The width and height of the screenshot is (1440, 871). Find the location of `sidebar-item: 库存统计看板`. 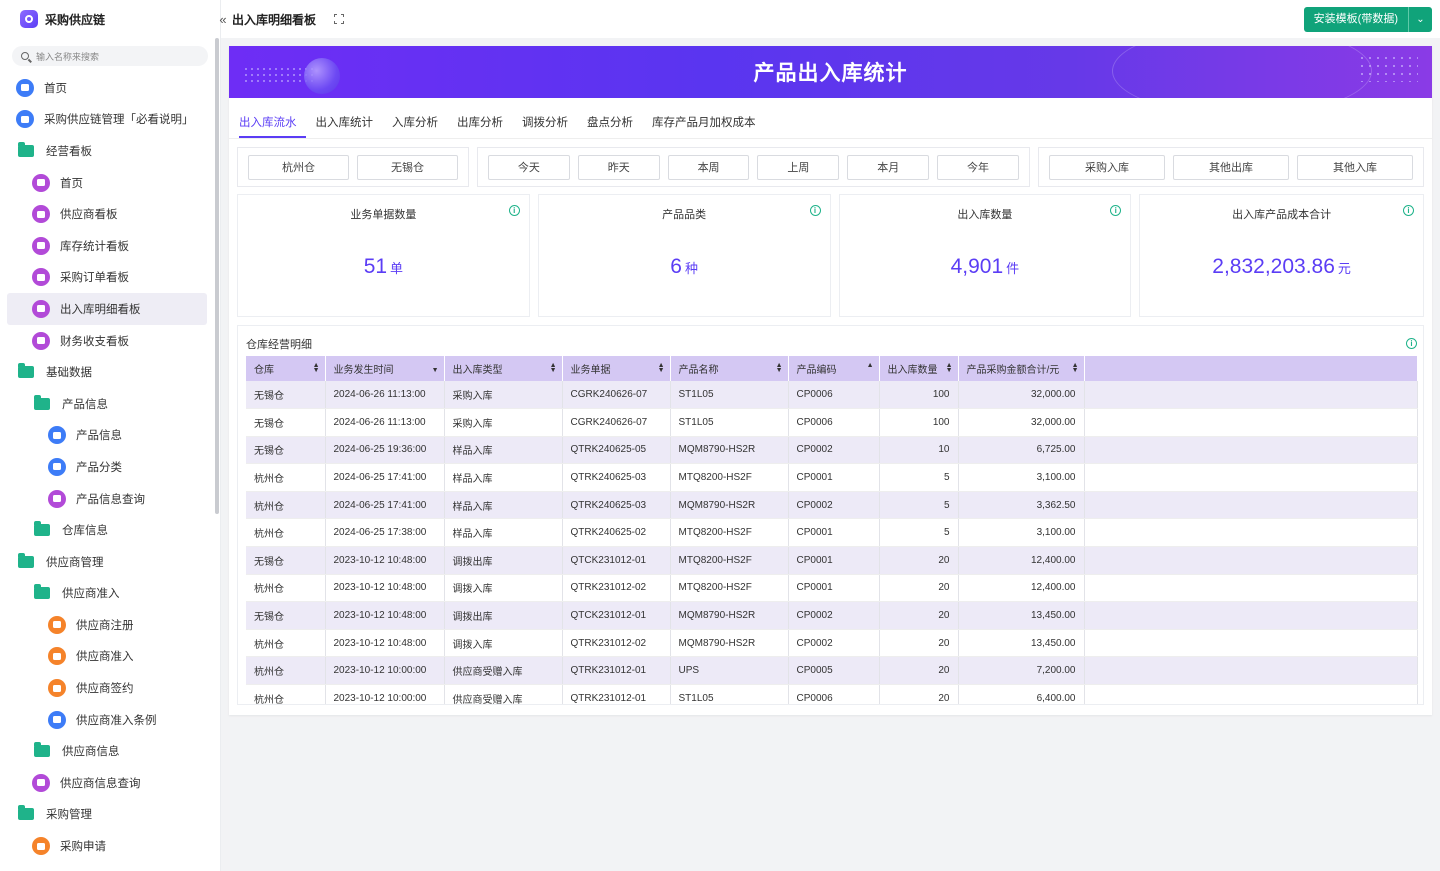

sidebar-item: 库存统计看板 is located at coordinates (110, 246).